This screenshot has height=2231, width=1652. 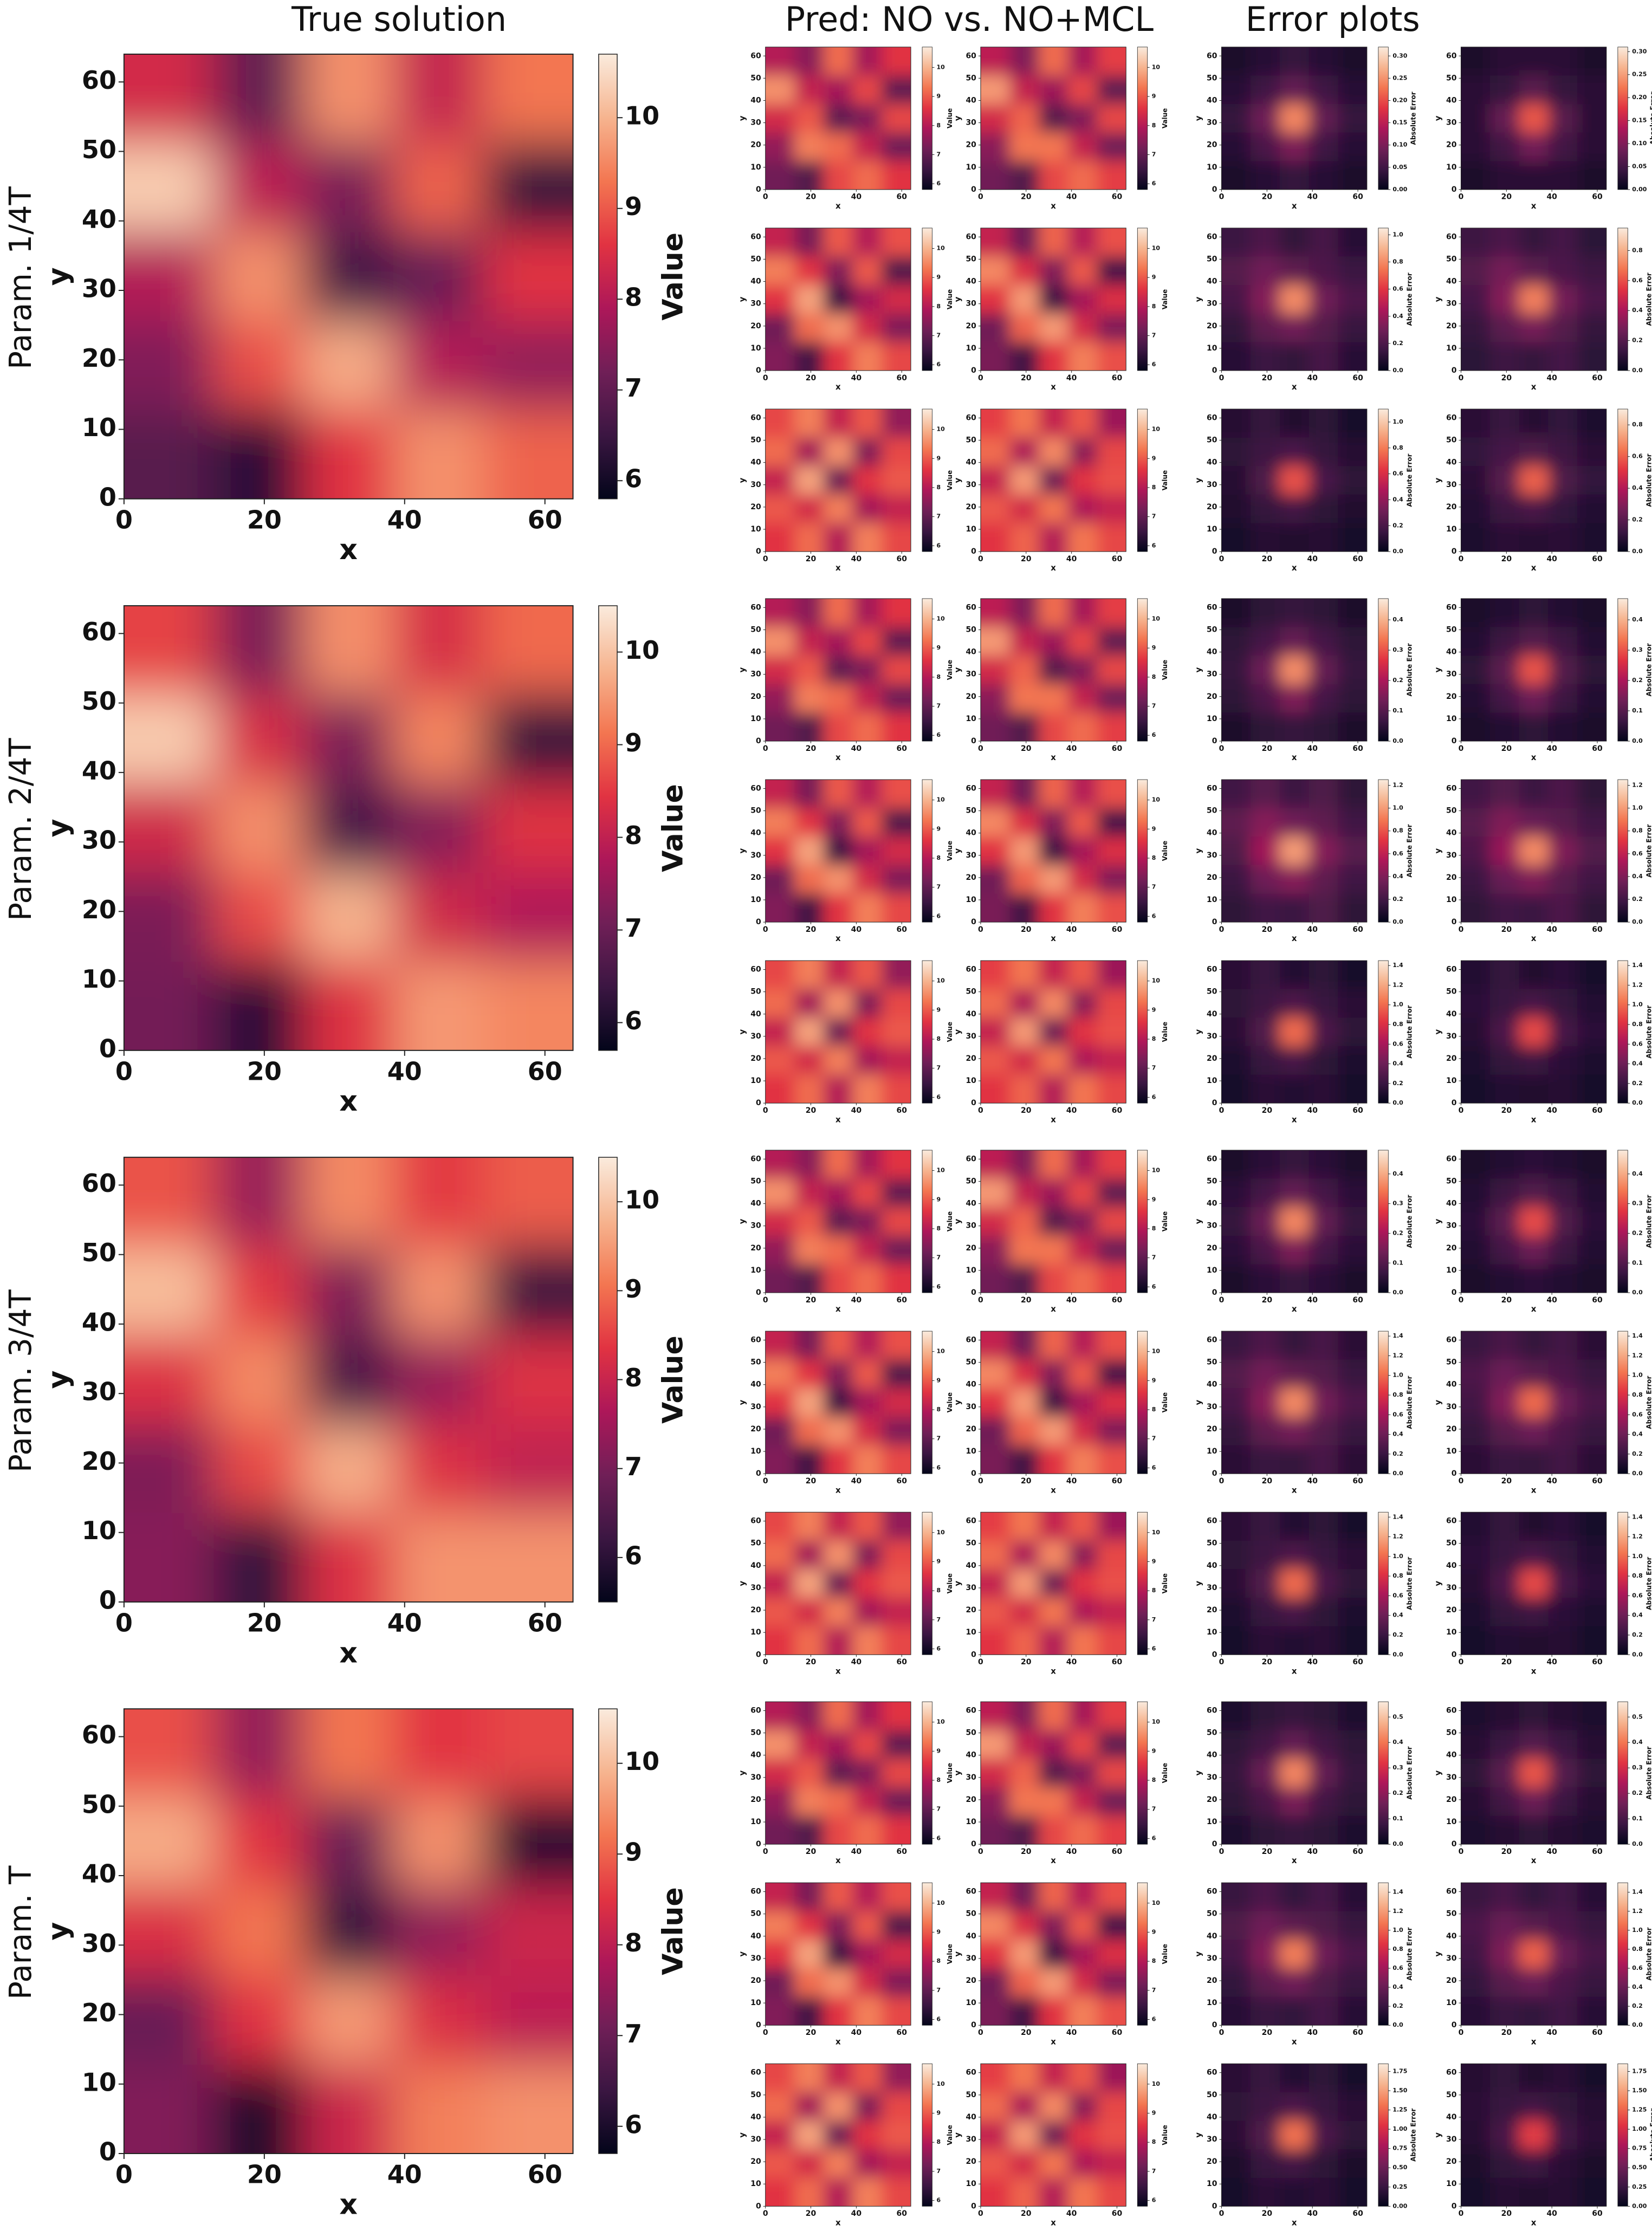 I want to click on heatmap-cells, so click(x=1294, y=1402).